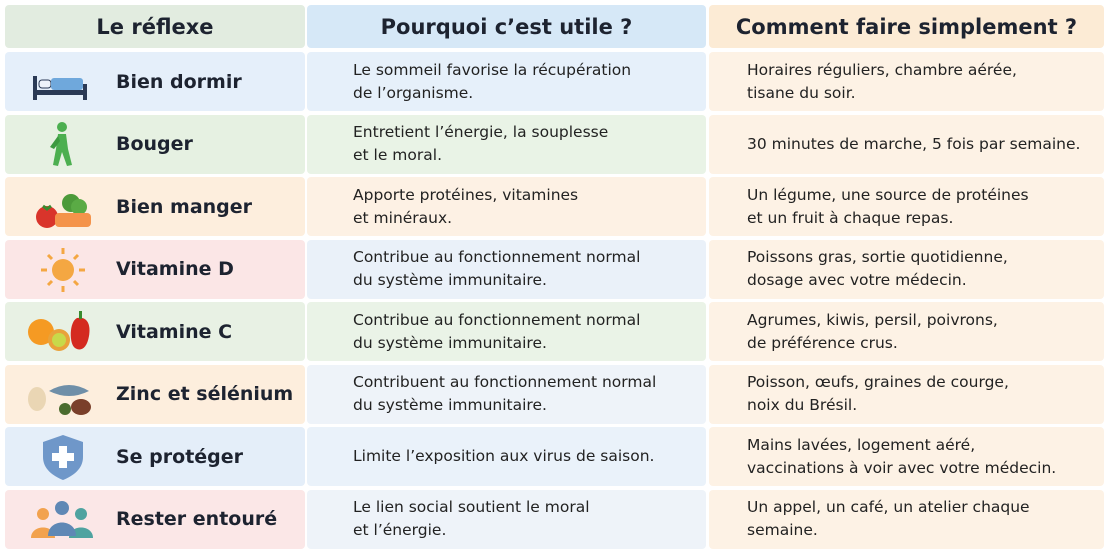 The image size is (1109, 554). What do you see at coordinates (471, 507) in the screenshot?
I see `pourquoi-line: Le lien social soutient le moral` at bounding box center [471, 507].